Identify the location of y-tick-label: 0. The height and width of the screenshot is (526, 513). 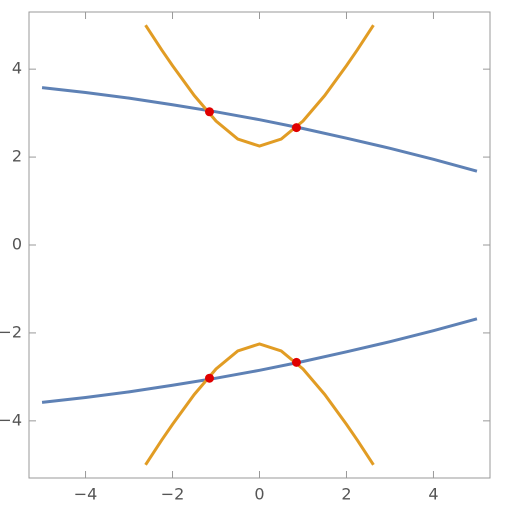
(17, 244).